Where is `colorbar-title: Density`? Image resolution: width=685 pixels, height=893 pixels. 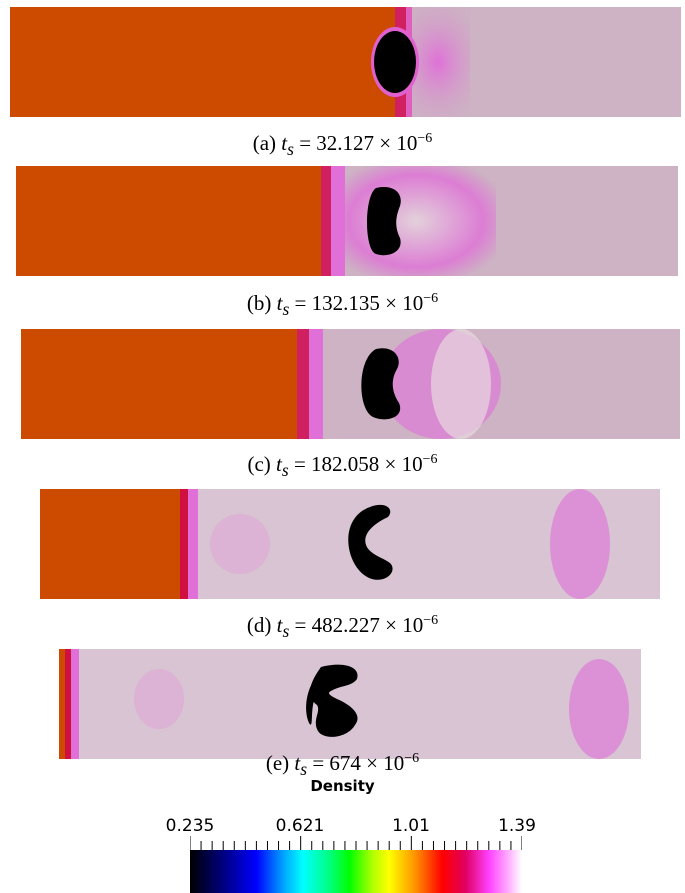
colorbar-title: Density is located at coordinates (342, 786).